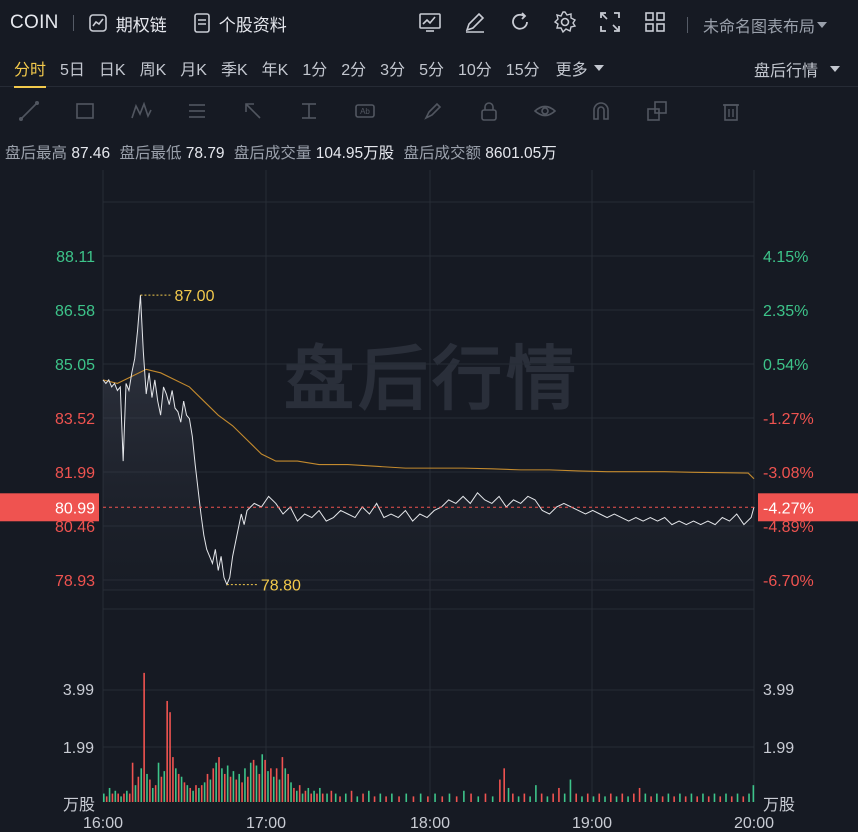  What do you see at coordinates (757, 25) in the screenshot?
I see `layout-selector: 未命名图表布局` at bounding box center [757, 25].